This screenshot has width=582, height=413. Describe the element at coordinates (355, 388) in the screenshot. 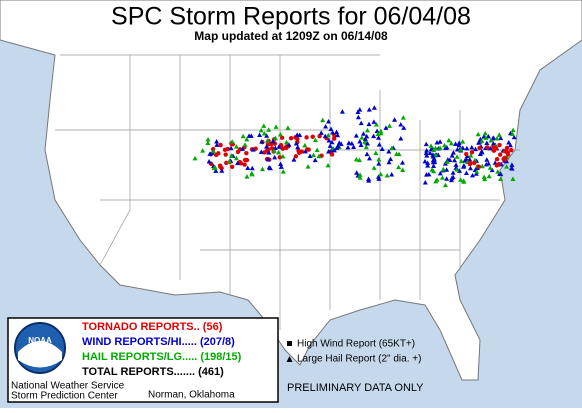

I see `preliminary-note: PRELIMINARY DATA ONLY` at that location.